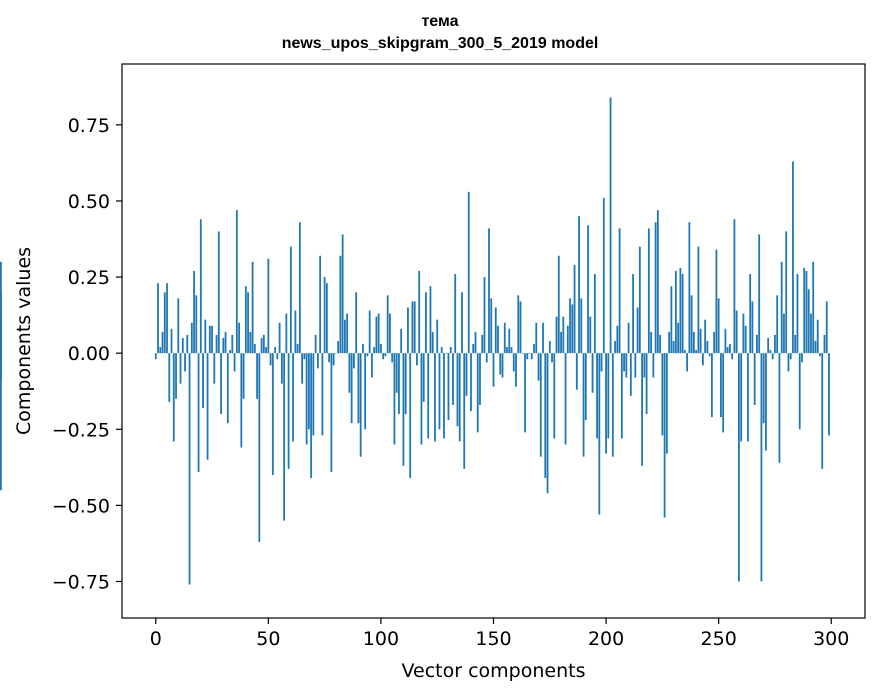 The height and width of the screenshot is (696, 880). I want to click on x-tick-label: 200, so click(606, 639).